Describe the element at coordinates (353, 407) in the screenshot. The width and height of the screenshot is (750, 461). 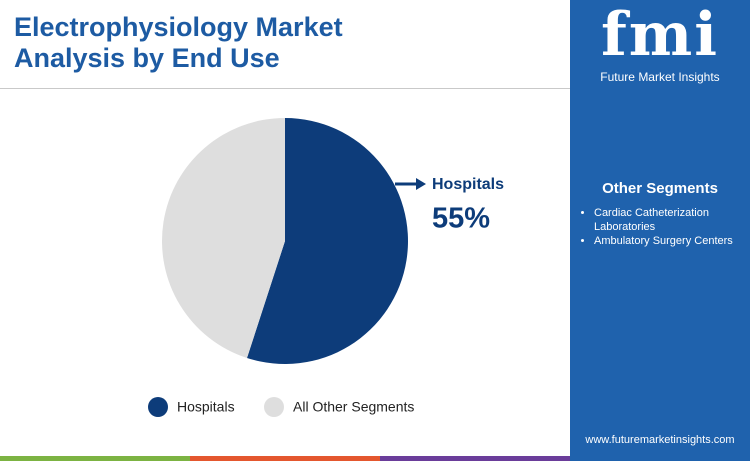
I see `legend-label: All Other Segments` at that location.